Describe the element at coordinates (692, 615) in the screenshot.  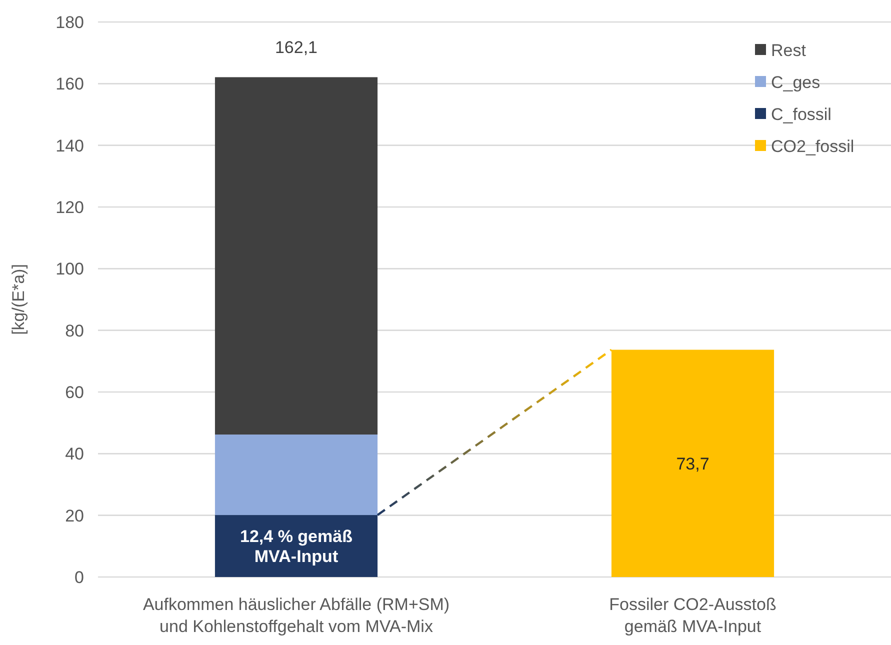
I see `x-tick-label: Fossiler CO2-Ausstoß gemäß MVA-Input` at that location.